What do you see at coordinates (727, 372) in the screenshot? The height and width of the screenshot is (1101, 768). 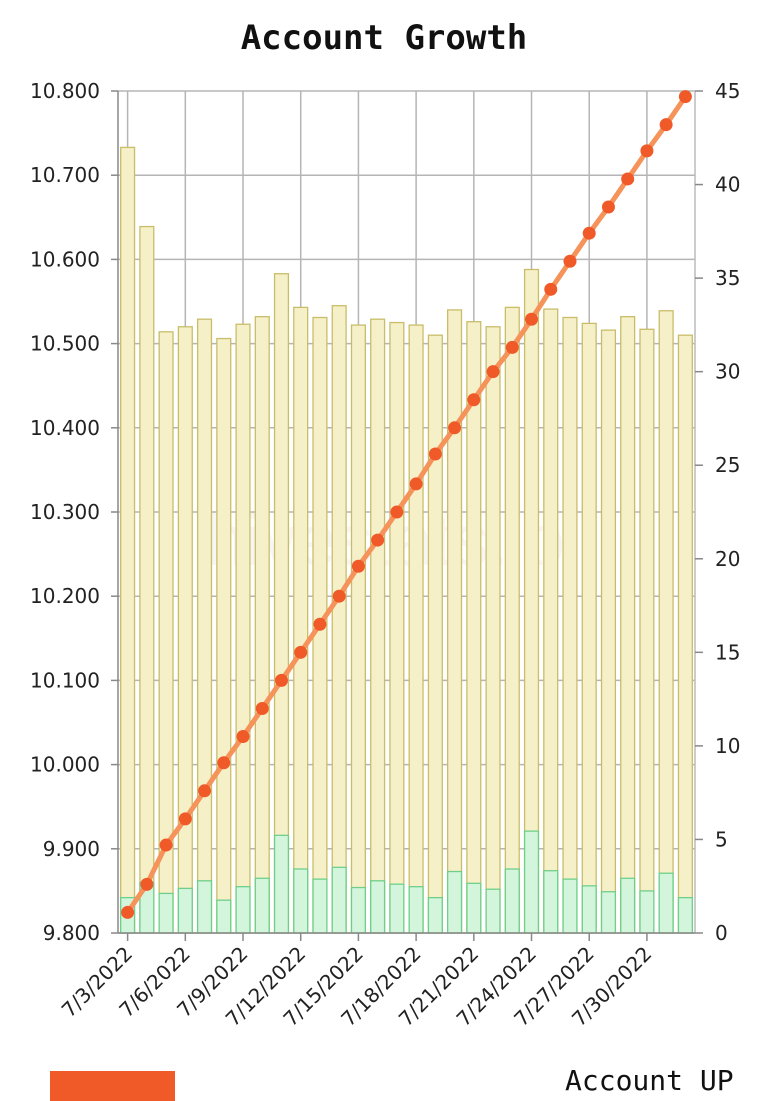 I see `y-right-tick-label: 30` at bounding box center [727, 372].